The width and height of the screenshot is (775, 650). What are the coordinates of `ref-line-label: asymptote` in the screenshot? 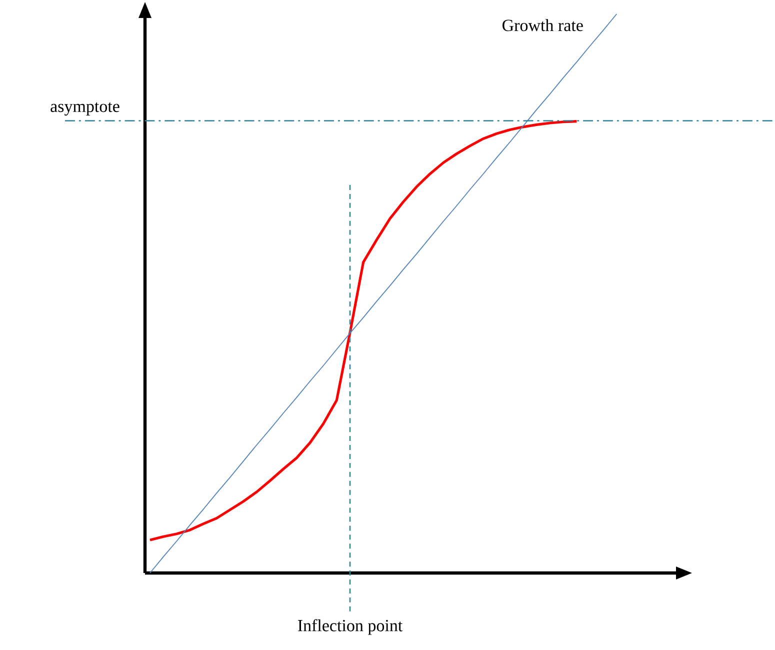 It's located at (85, 109).